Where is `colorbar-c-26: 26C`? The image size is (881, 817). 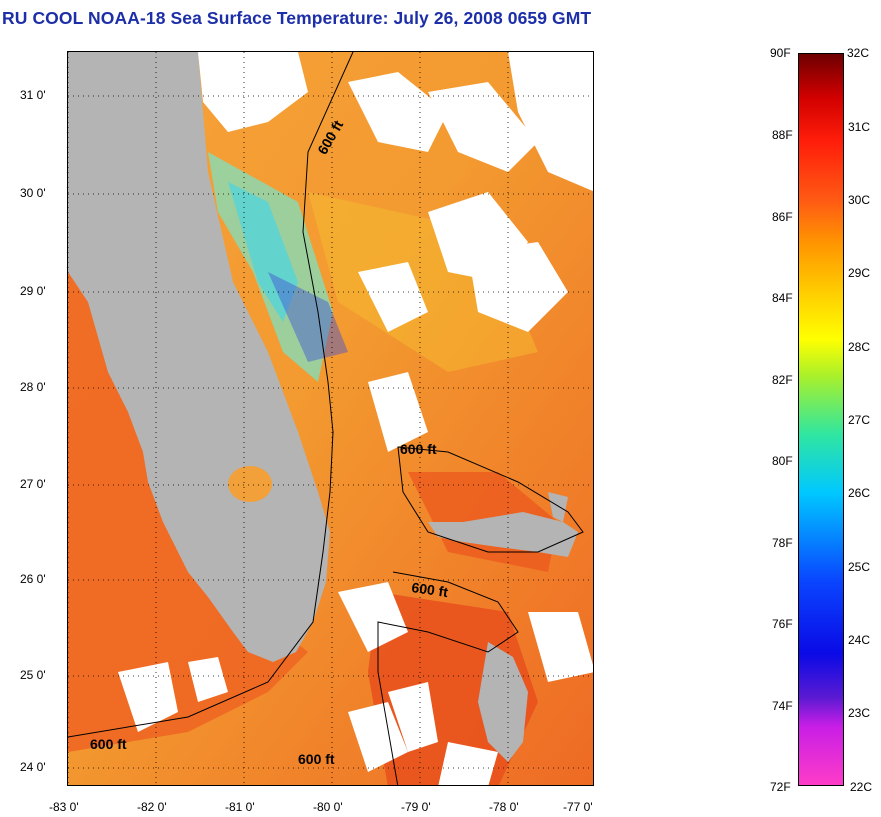 colorbar-c-26: 26C is located at coordinates (859, 493).